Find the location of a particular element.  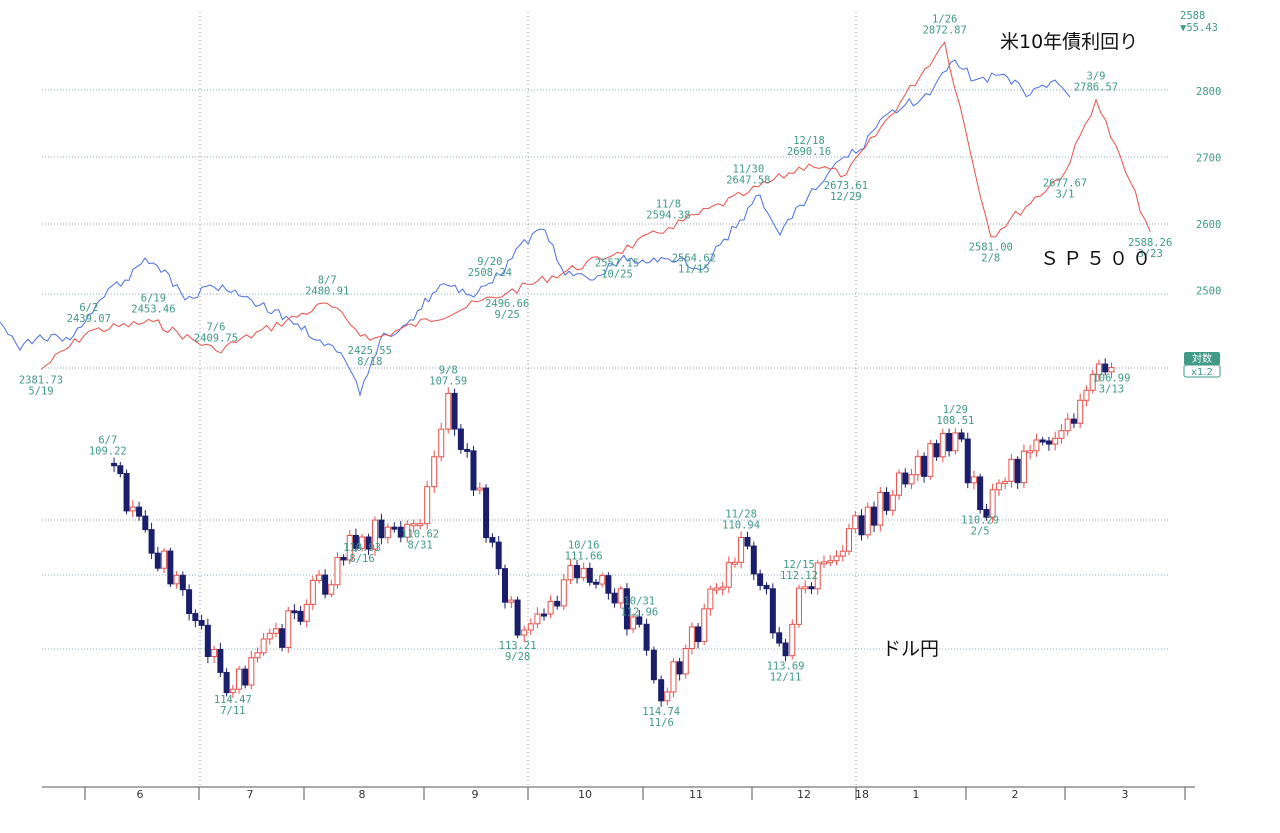

corner-top-value: 2588 is located at coordinates (1192, 16).